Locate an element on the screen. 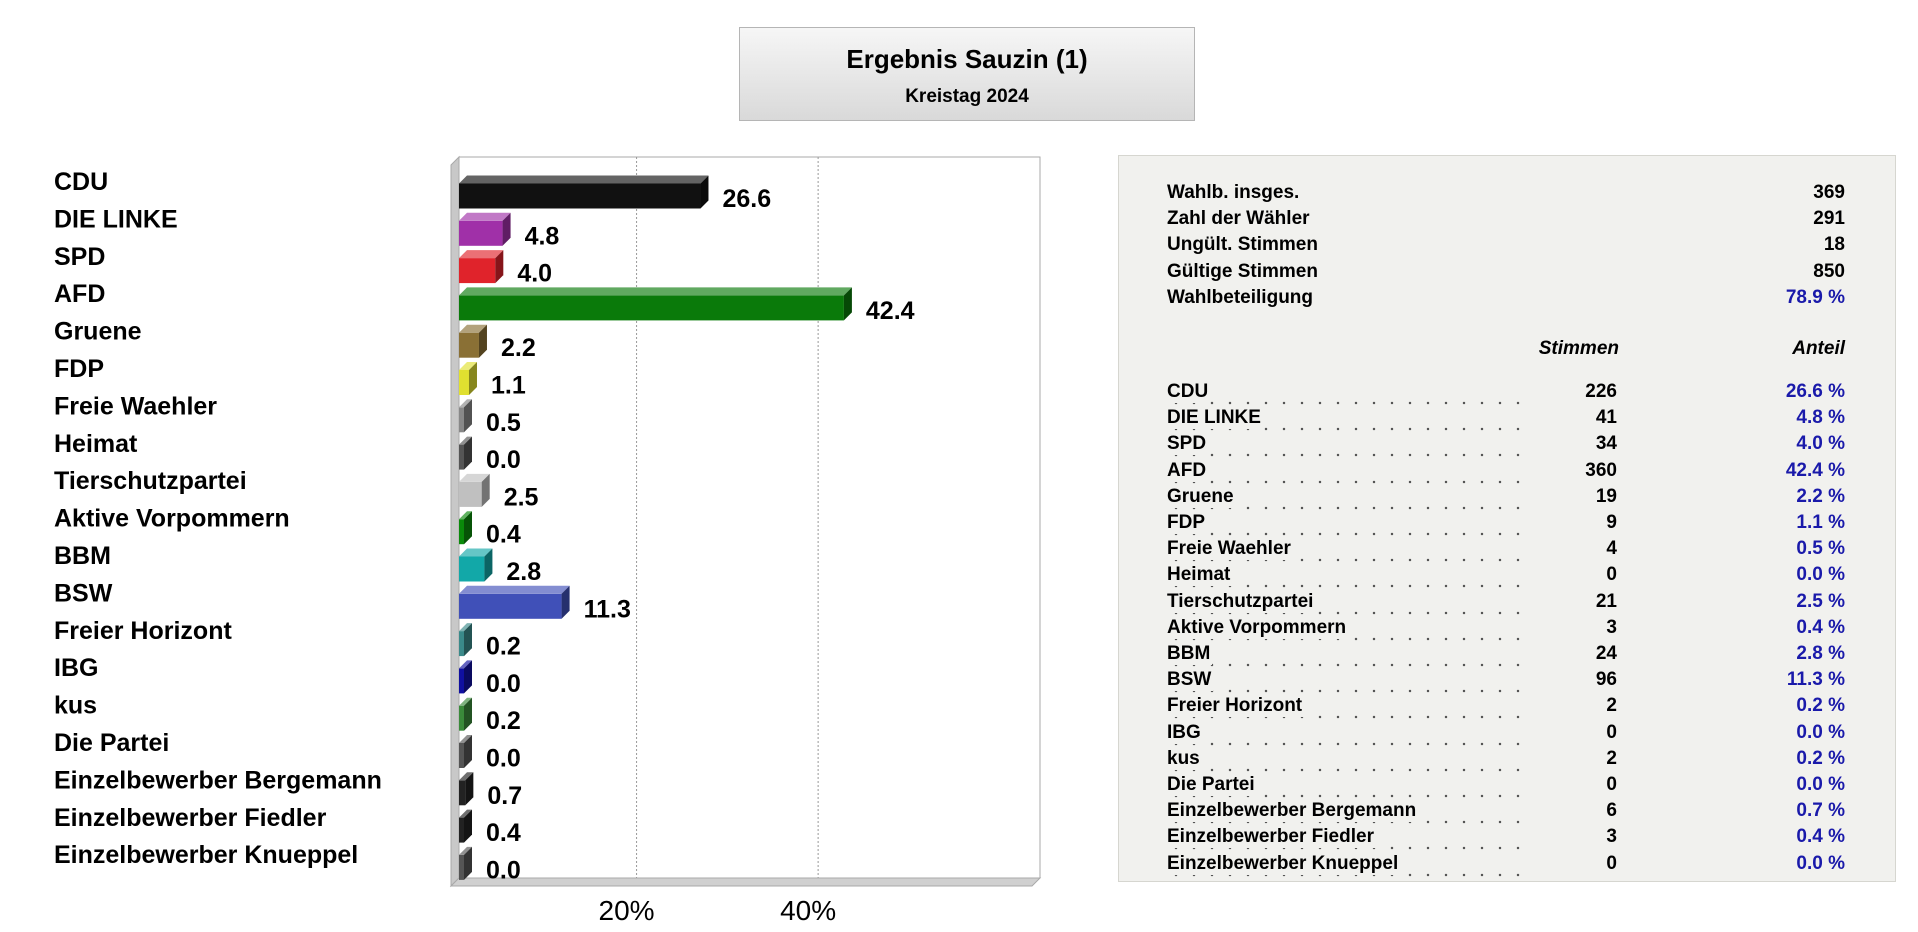  bar-value-label: 26.6 is located at coordinates (746, 199).